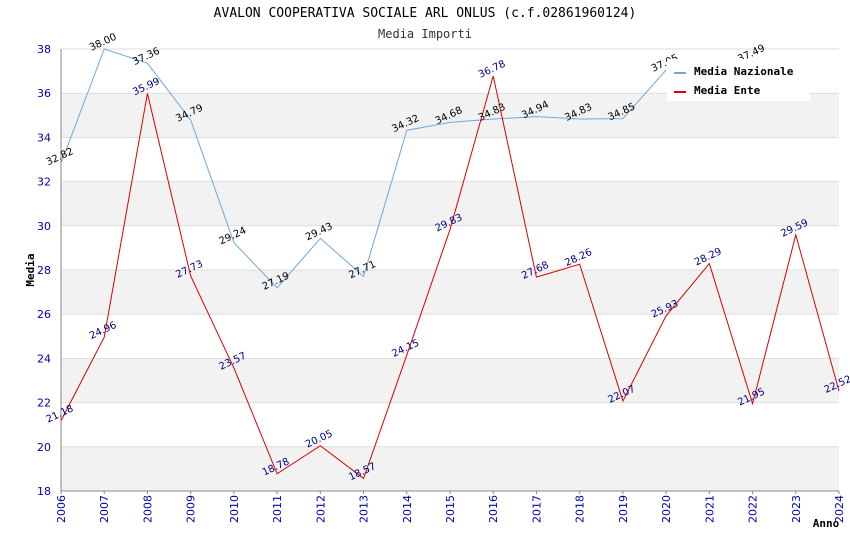 This screenshot has width=850, height=550. Describe the element at coordinates (44, 137) in the screenshot. I see `y-tick-label: 34` at that location.